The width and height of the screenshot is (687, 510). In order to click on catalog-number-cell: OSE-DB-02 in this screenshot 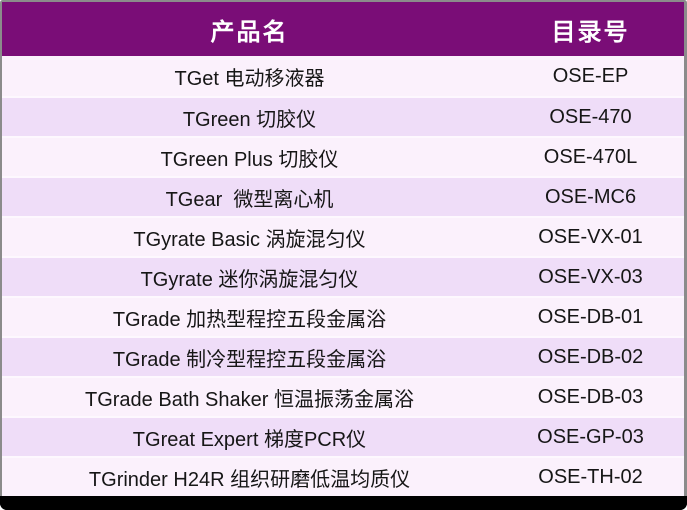, I will do `click(590, 356)`.